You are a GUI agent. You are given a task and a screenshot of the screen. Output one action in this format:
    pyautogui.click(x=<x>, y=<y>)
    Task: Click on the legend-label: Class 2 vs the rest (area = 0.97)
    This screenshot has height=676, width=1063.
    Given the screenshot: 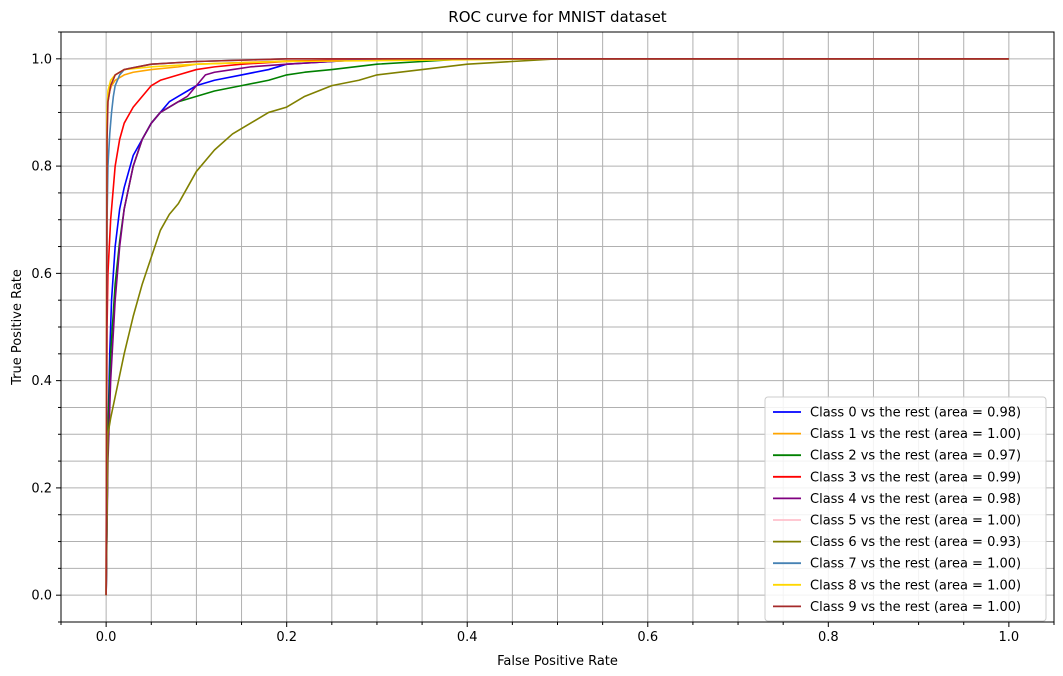 What is the action you would take?
    pyautogui.click(x=915, y=456)
    